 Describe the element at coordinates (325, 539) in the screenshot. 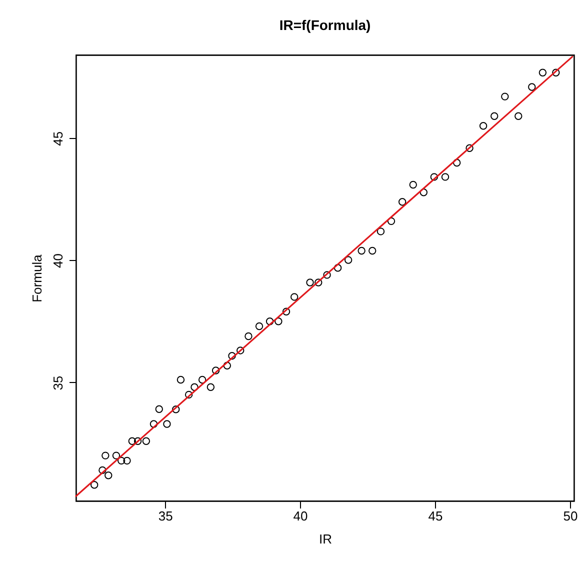

I see `x-axis-title: IR` at that location.